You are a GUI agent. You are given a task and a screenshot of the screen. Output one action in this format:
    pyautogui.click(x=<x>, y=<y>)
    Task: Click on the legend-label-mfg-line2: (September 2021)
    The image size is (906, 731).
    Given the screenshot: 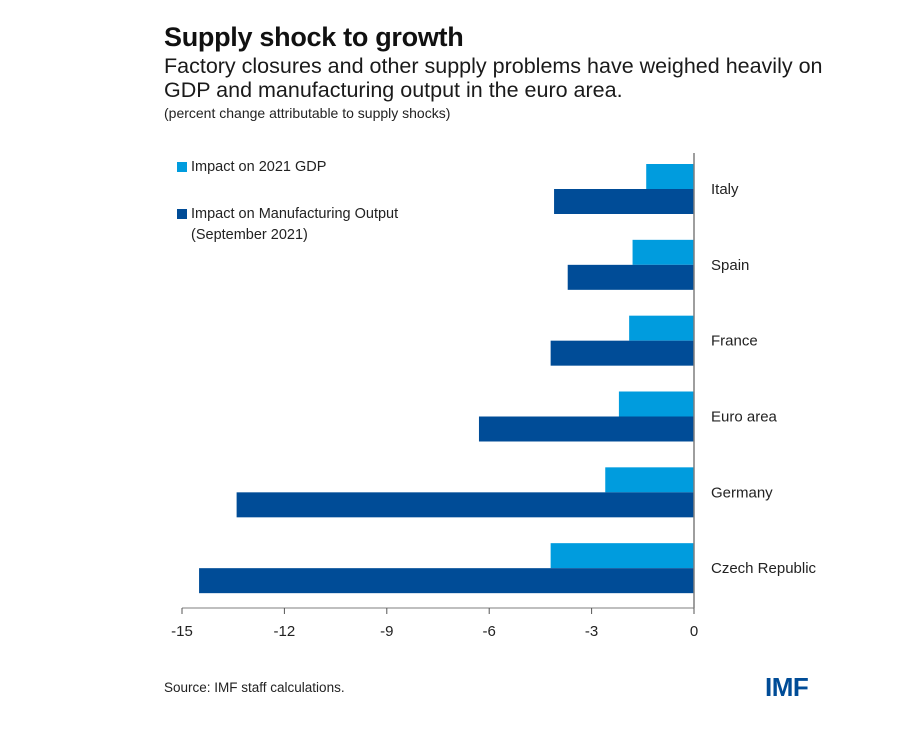 What is the action you would take?
    pyautogui.click(x=249, y=235)
    